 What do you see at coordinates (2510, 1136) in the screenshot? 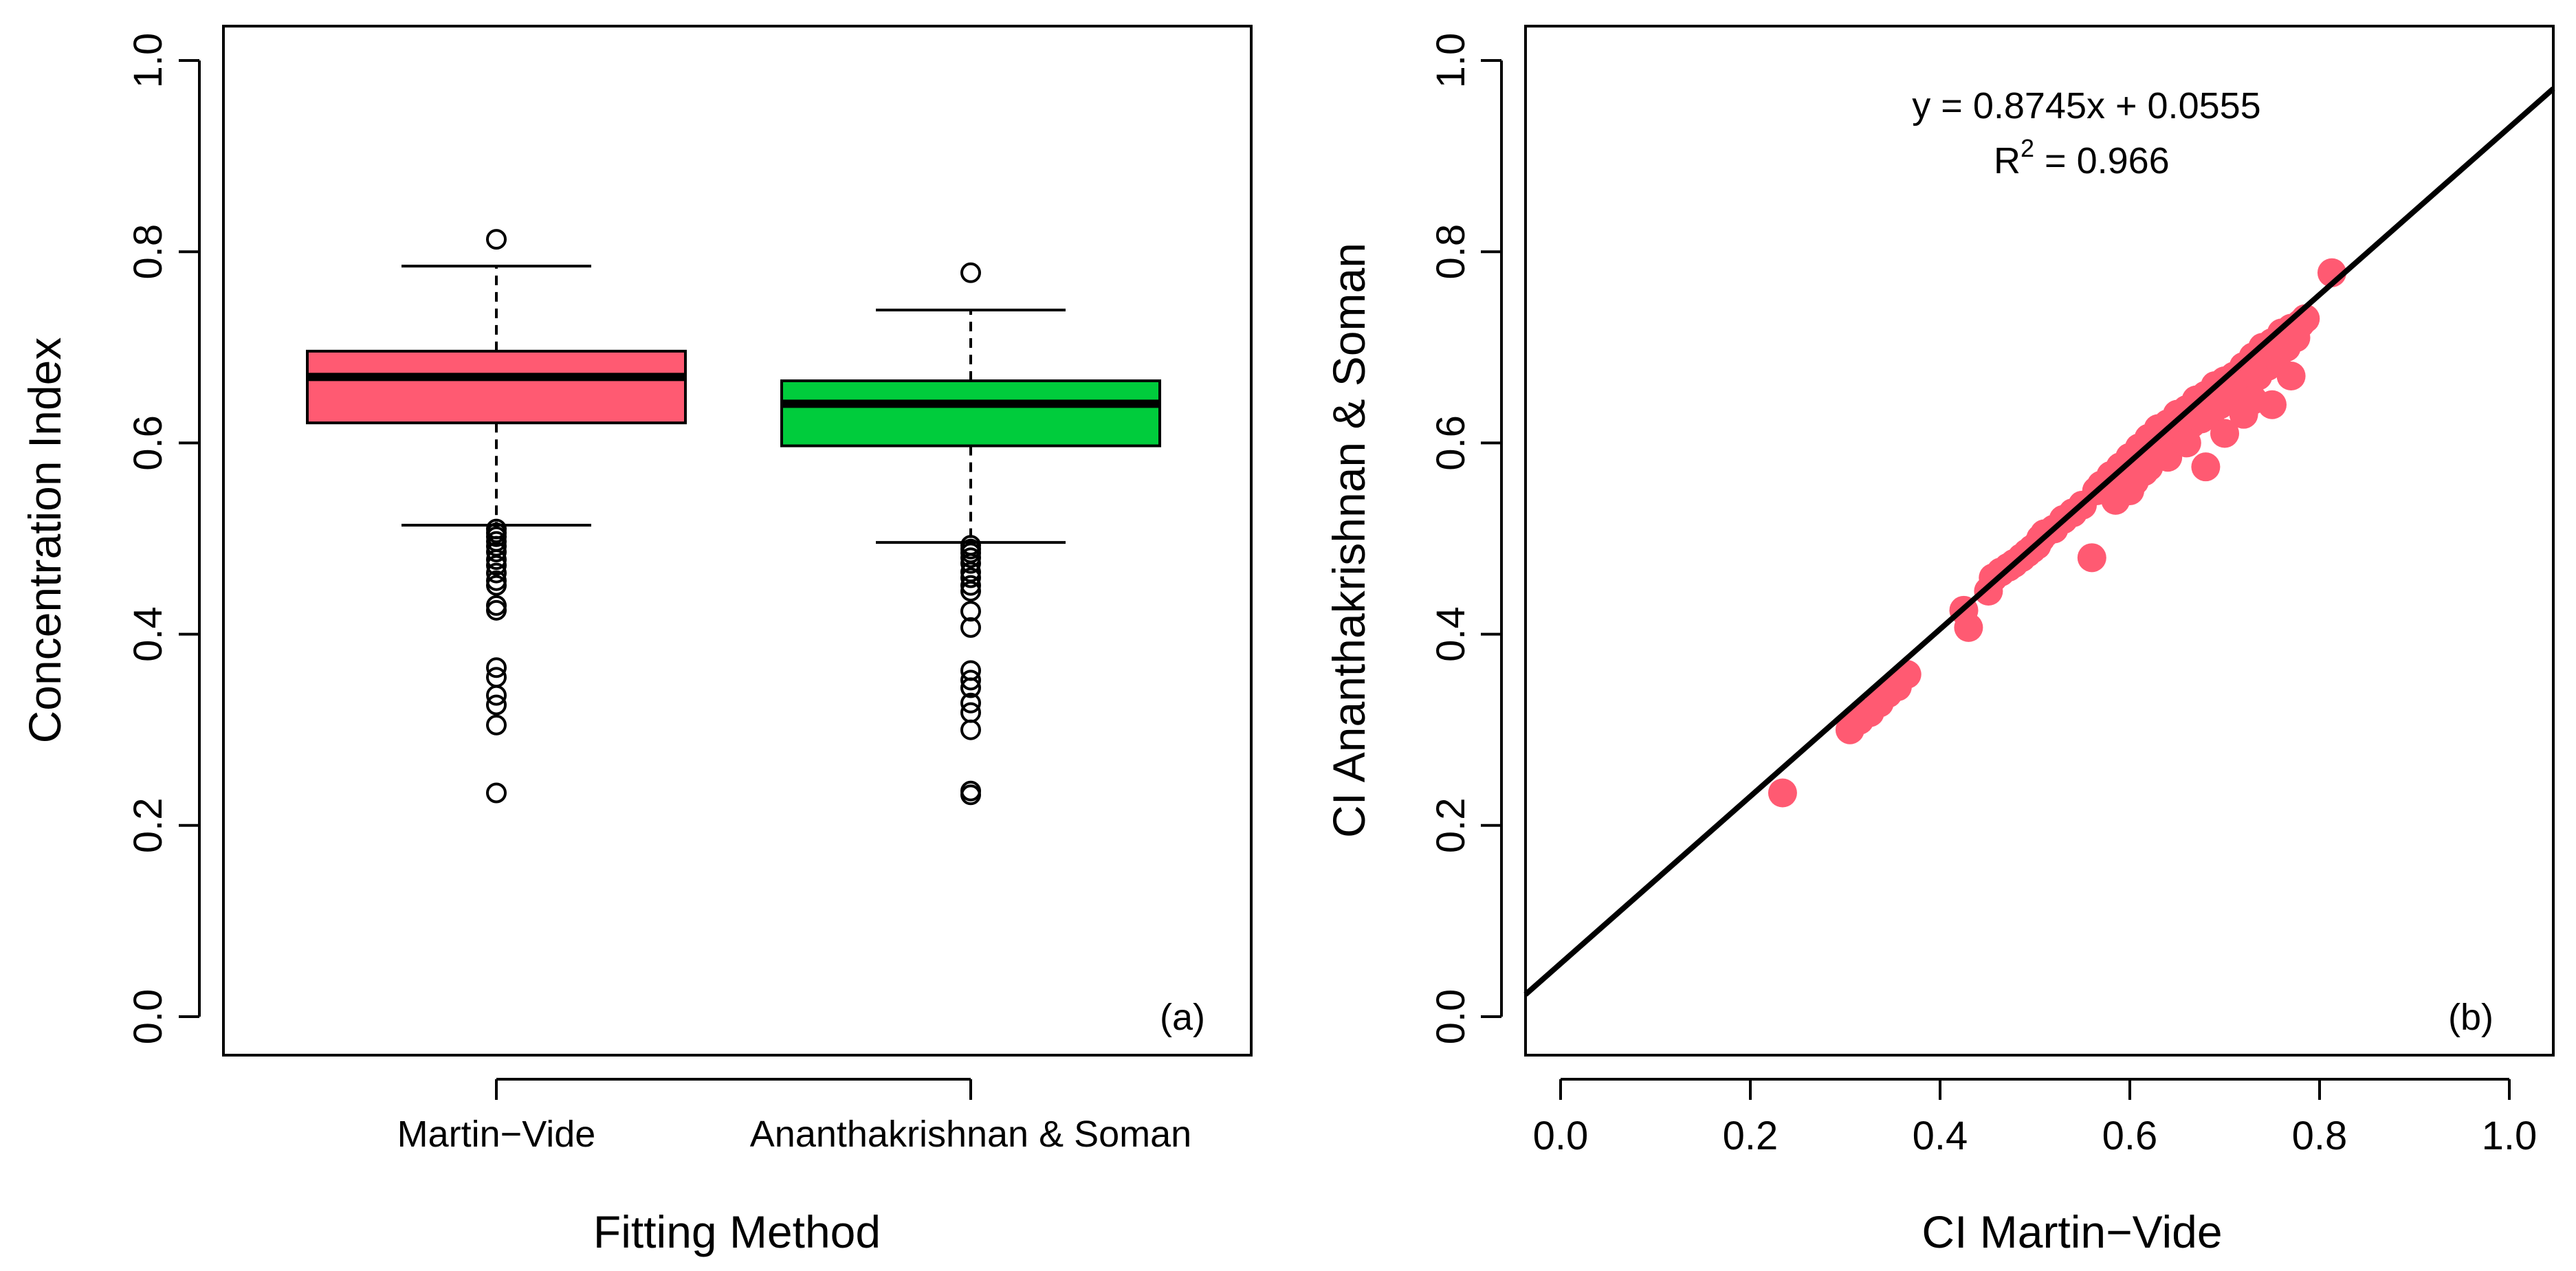
I see `x-tick-label: 1.0` at bounding box center [2510, 1136].